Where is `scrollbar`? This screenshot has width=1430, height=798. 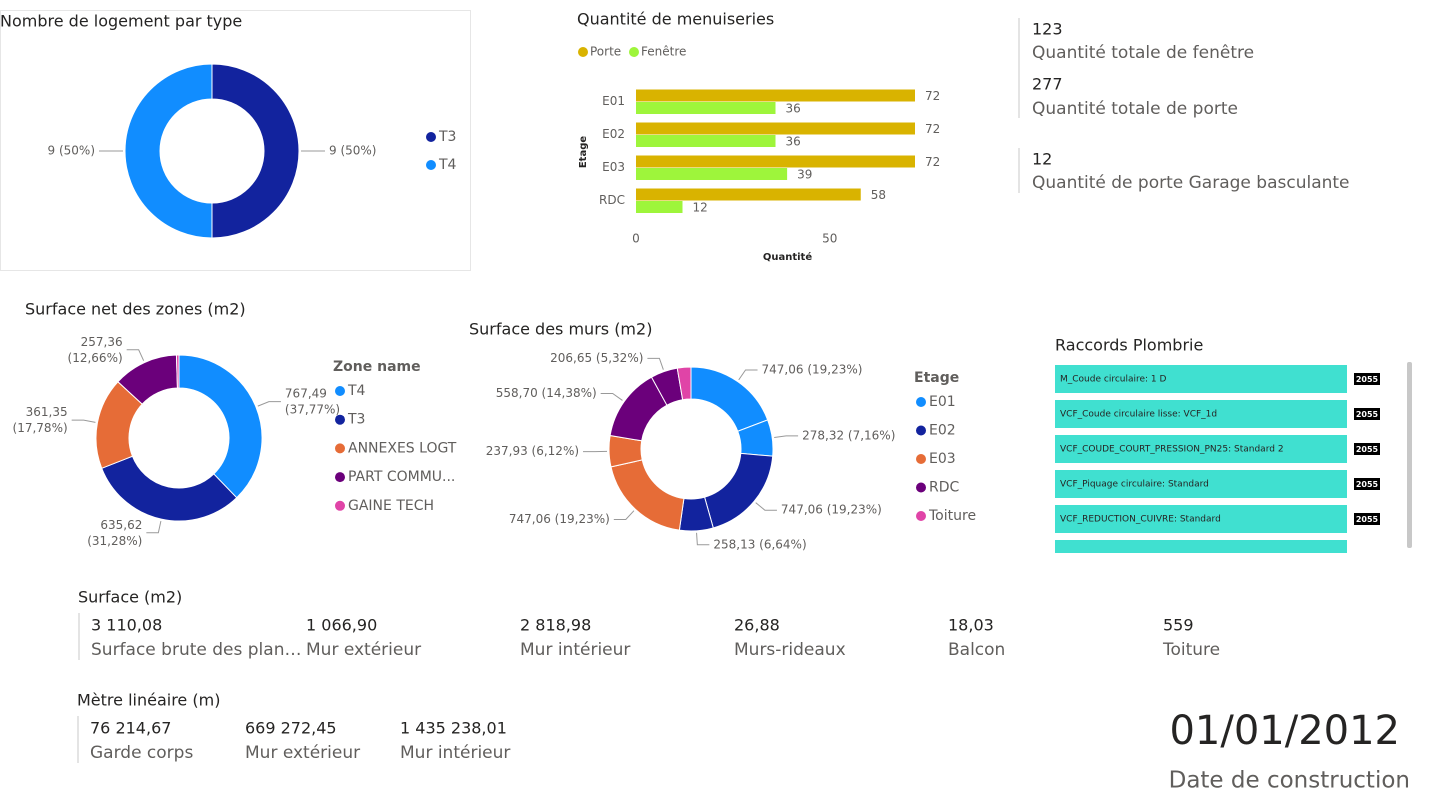
scrollbar is located at coordinates (1409, 455).